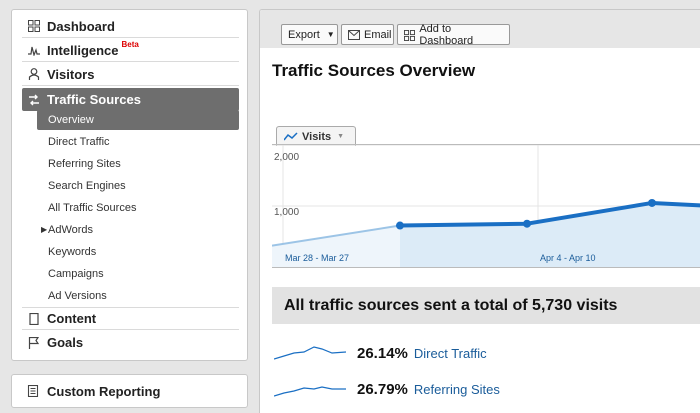 The width and height of the screenshot is (700, 413). I want to click on subnav-search-engines-label: Search Engines, so click(87, 186).